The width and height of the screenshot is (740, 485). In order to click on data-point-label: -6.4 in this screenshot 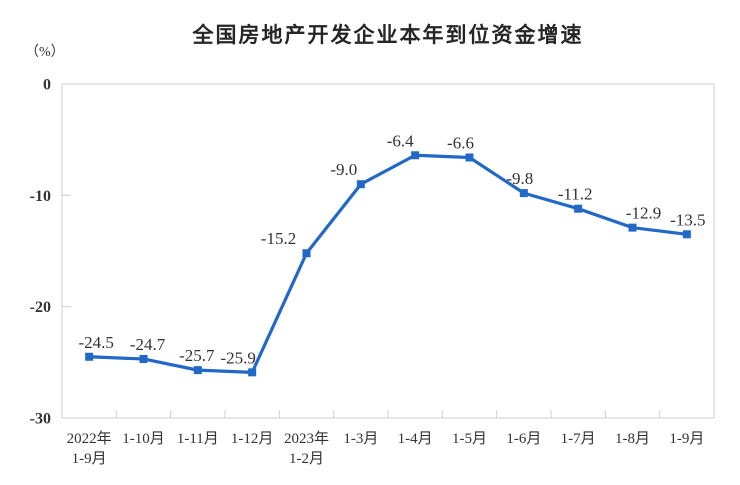, I will do `click(400, 140)`.